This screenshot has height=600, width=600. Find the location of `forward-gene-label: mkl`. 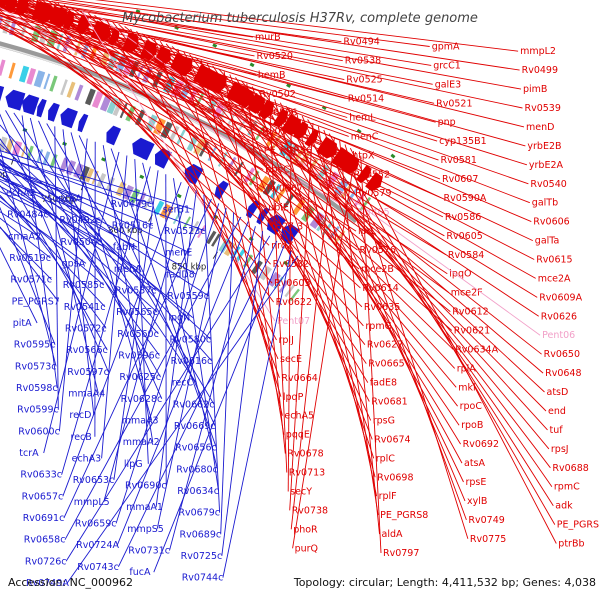

forward-gene-label: mkl is located at coordinates (466, 387).